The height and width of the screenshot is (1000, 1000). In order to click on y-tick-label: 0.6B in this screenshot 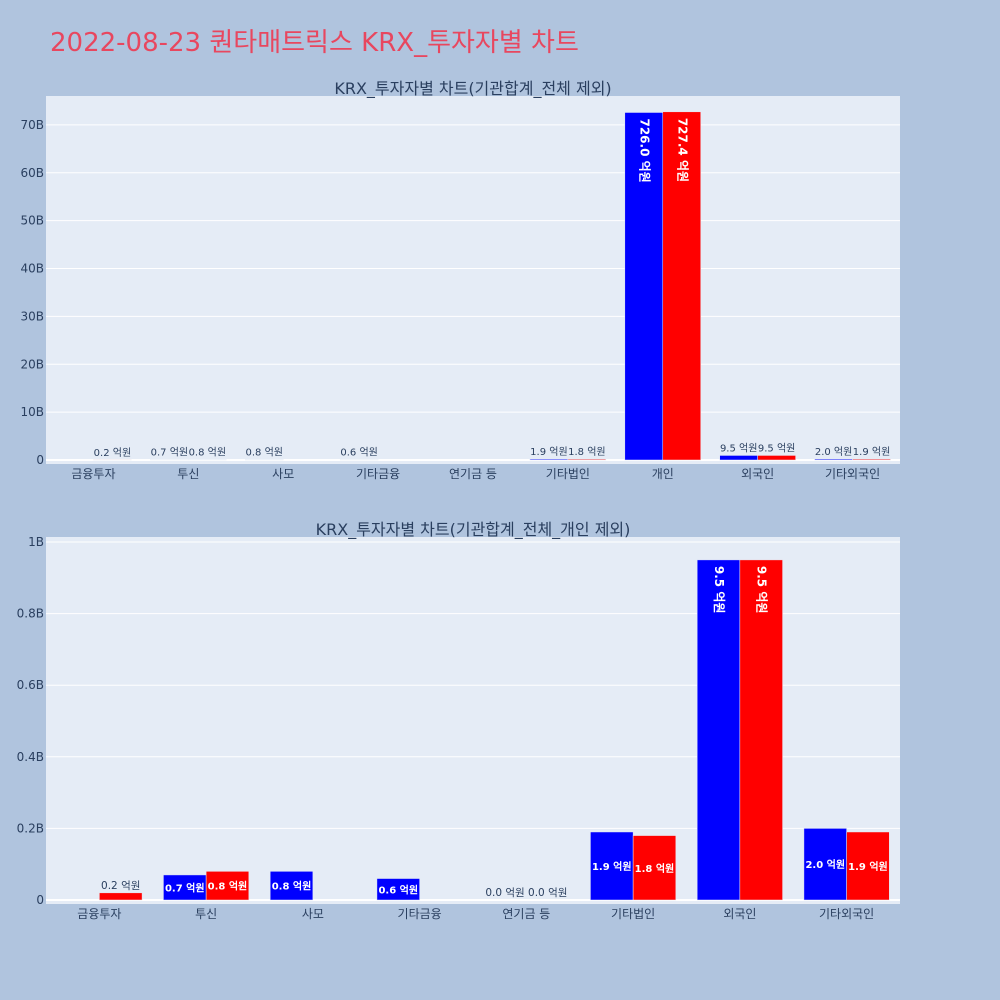, I will do `click(30, 685)`.